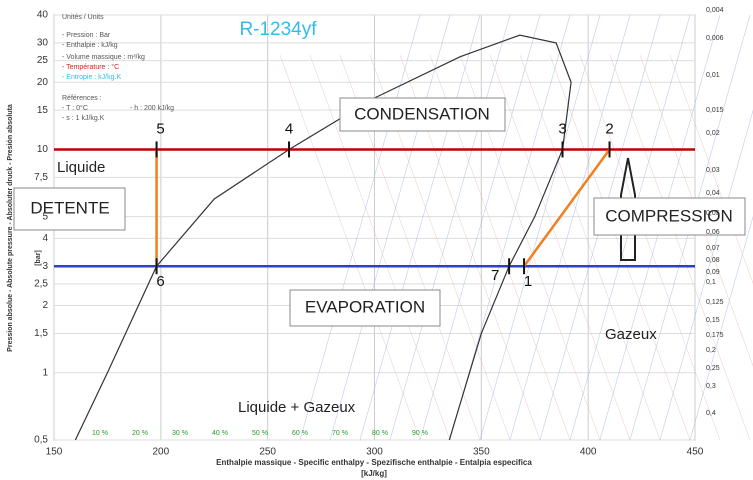 The width and height of the screenshot is (753, 480). I want to click on units-text: - Pression : Bar, so click(86, 35).